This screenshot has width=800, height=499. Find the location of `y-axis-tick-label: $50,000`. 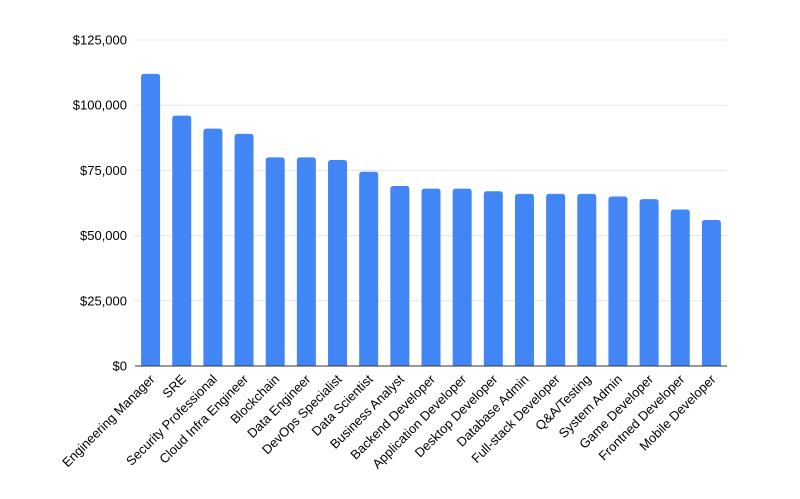

y-axis-tick-label: $50,000 is located at coordinates (103, 235).